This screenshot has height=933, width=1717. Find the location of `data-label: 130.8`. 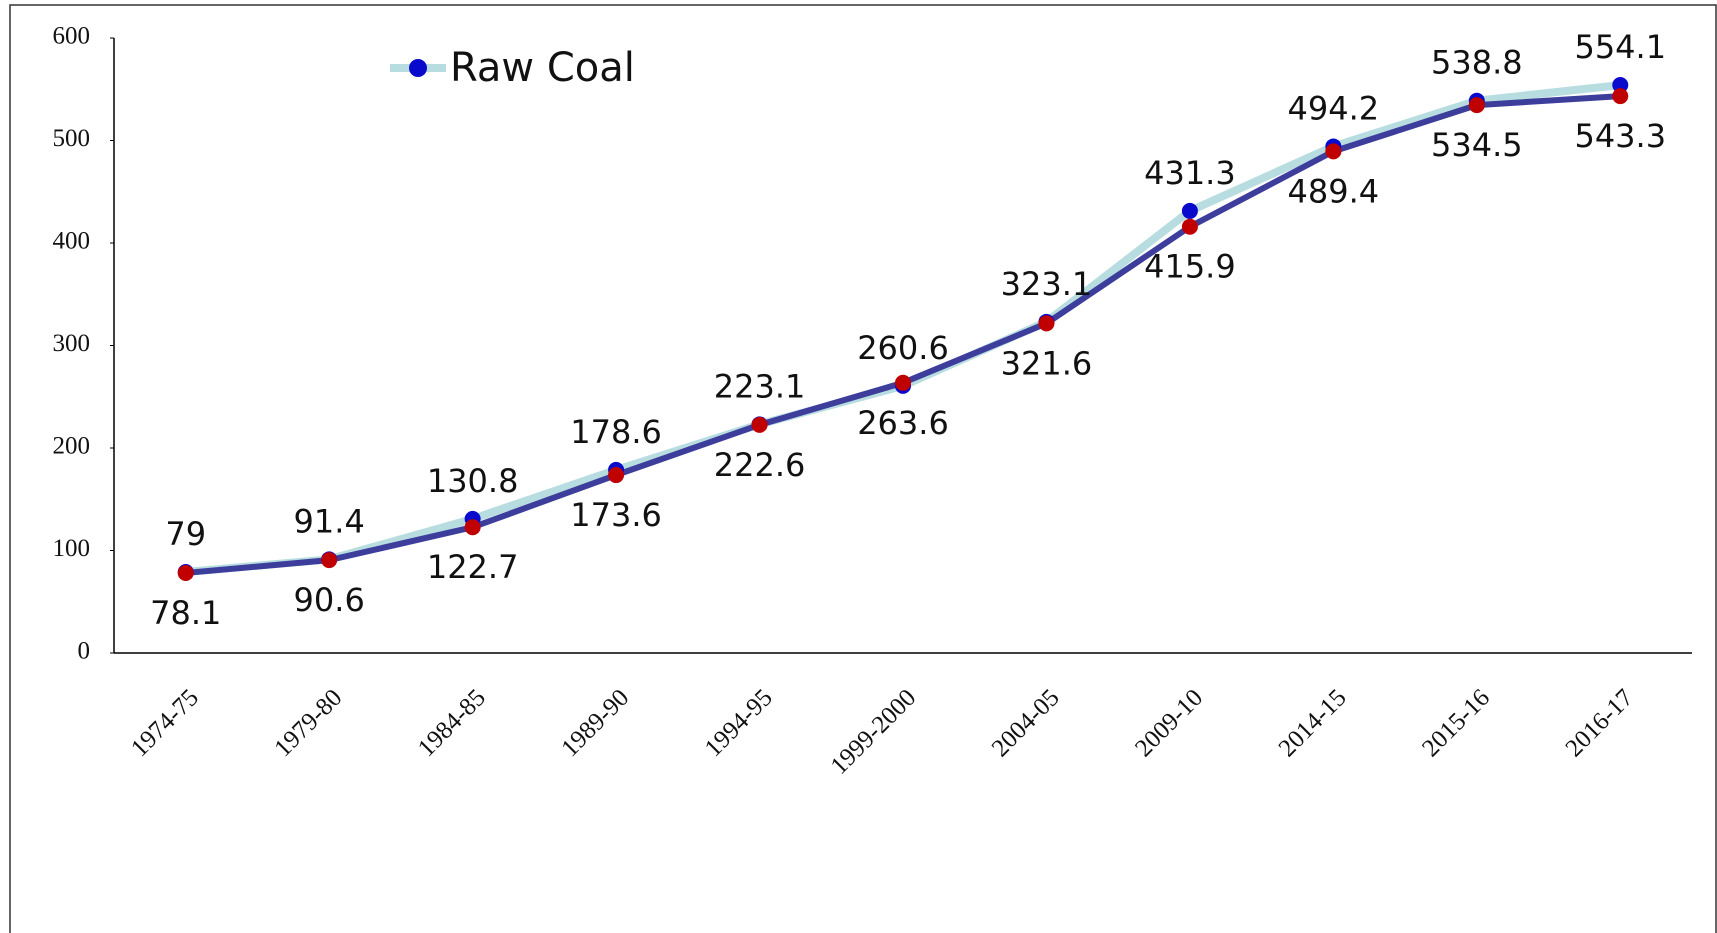

data-label: 130.8 is located at coordinates (473, 481).